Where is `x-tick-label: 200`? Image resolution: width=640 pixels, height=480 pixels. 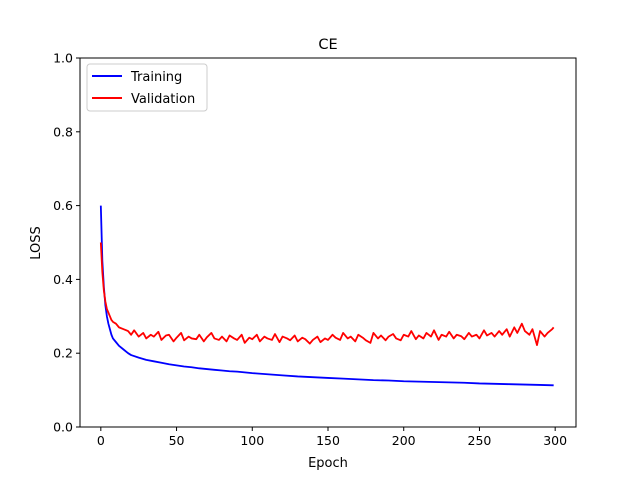
x-tick-label: 200 is located at coordinates (404, 440).